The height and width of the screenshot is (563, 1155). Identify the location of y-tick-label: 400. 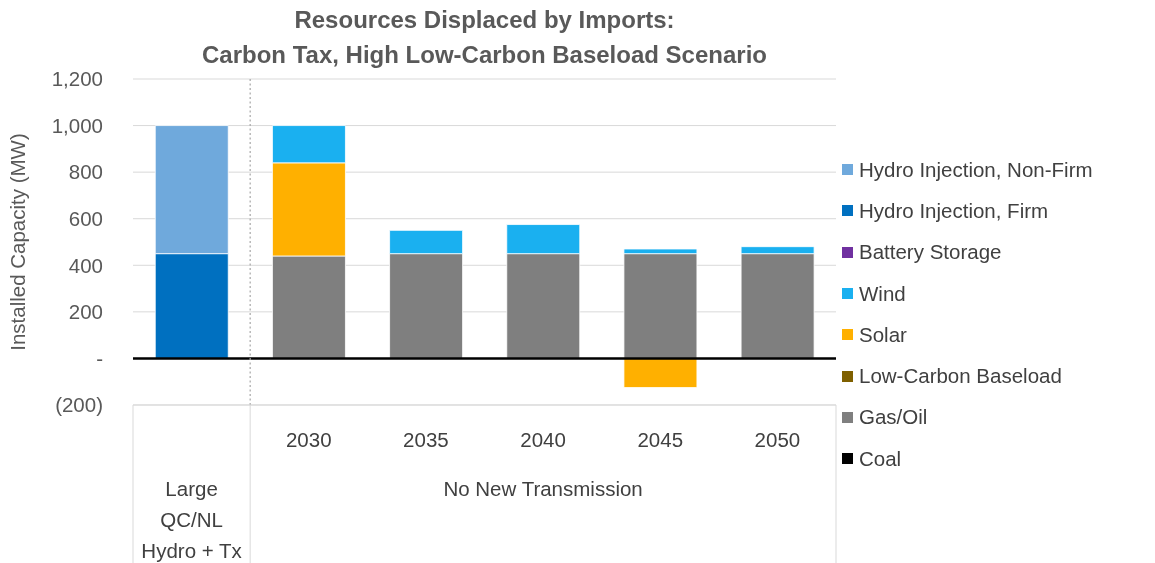
(85, 265).